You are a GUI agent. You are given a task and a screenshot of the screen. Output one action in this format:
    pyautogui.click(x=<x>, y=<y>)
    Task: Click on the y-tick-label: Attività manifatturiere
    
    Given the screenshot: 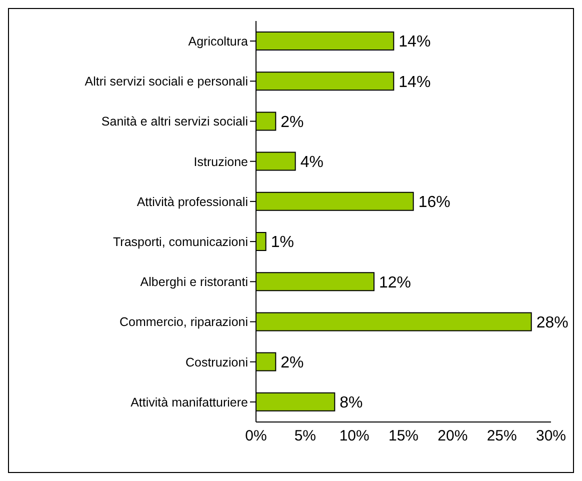 What is the action you would take?
    pyautogui.click(x=189, y=402)
    